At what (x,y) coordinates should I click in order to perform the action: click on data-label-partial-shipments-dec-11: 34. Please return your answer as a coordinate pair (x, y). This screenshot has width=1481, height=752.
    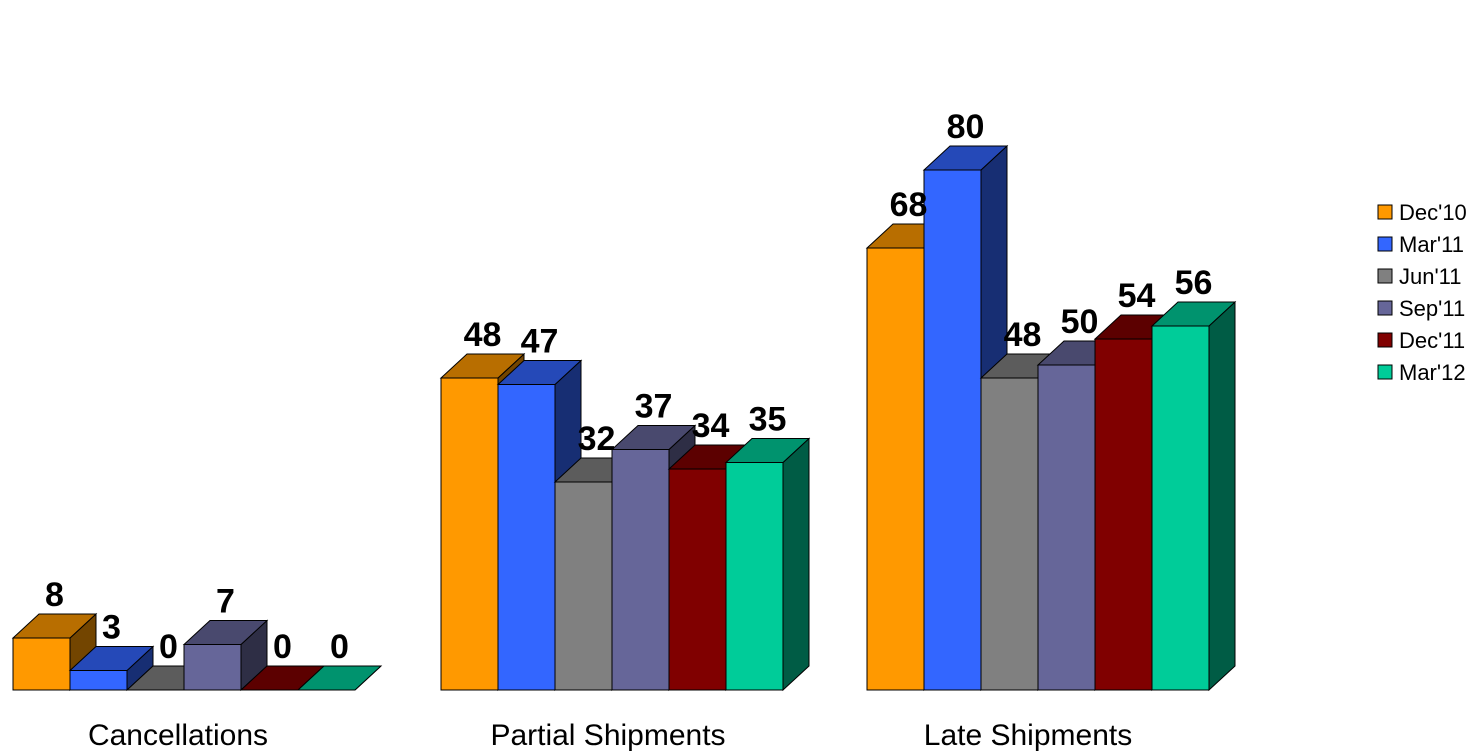
    Looking at the image, I should click on (711, 426).